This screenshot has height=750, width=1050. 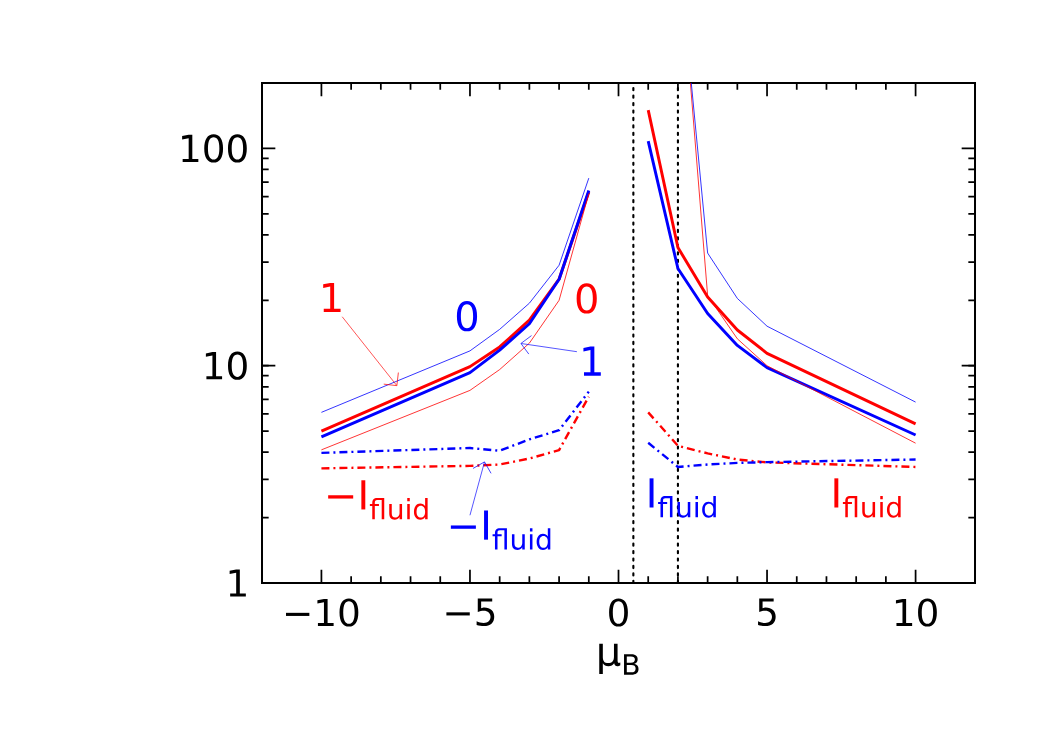 I want to click on x-tick-label: −5, so click(x=470, y=612).